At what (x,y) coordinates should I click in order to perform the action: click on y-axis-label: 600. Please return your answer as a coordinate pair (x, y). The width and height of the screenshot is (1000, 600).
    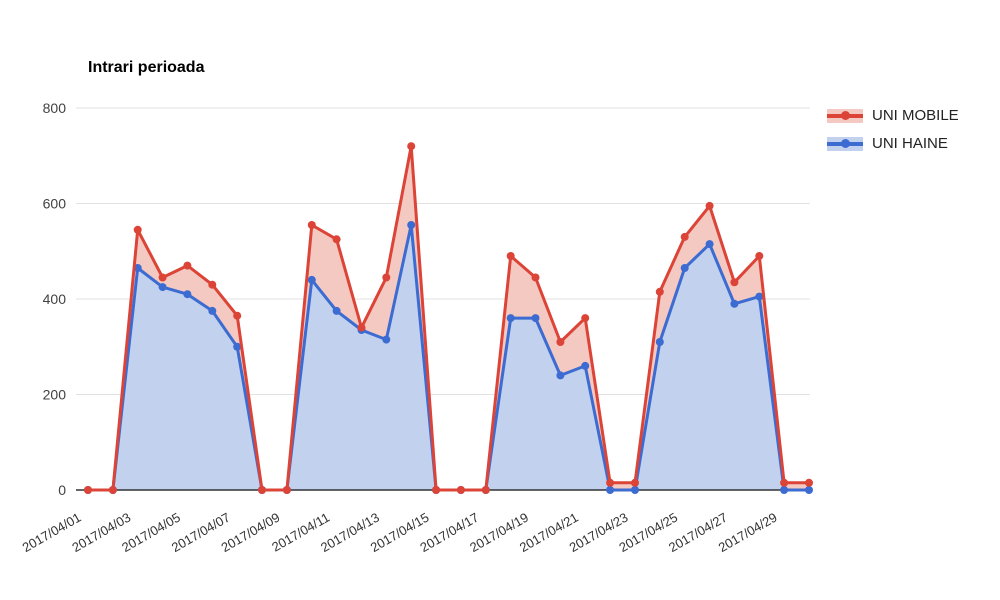
    Looking at the image, I should click on (55, 204).